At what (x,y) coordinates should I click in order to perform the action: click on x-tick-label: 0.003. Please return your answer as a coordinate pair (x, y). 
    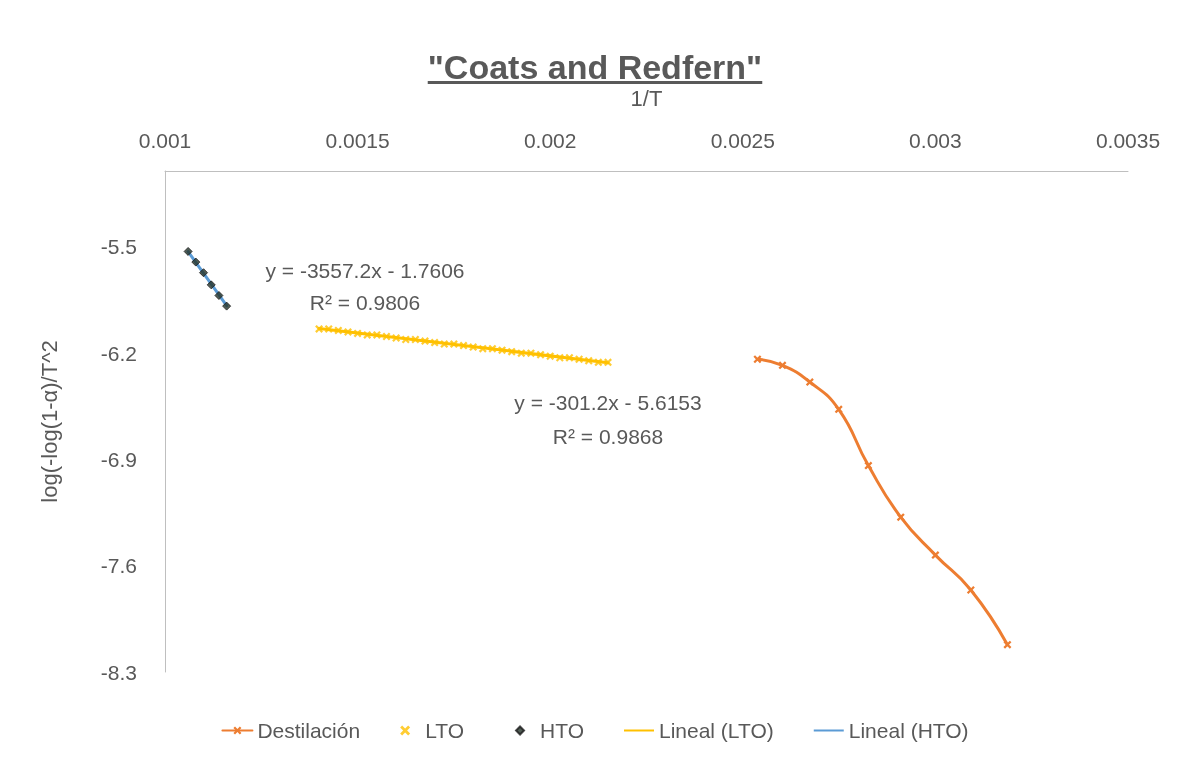
    Looking at the image, I should click on (935, 140).